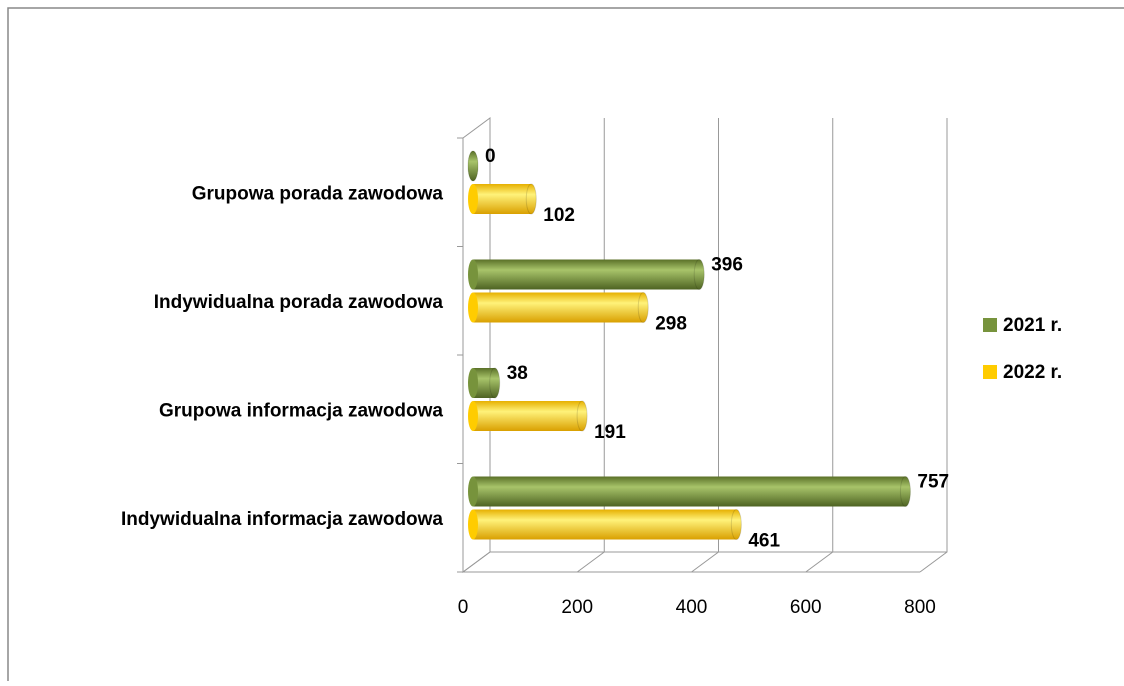 Image resolution: width=1124 pixels, height=686 pixels. Describe the element at coordinates (301, 410) in the screenshot. I see `y-tick-label: Grupowa informacja zawodowa` at that location.